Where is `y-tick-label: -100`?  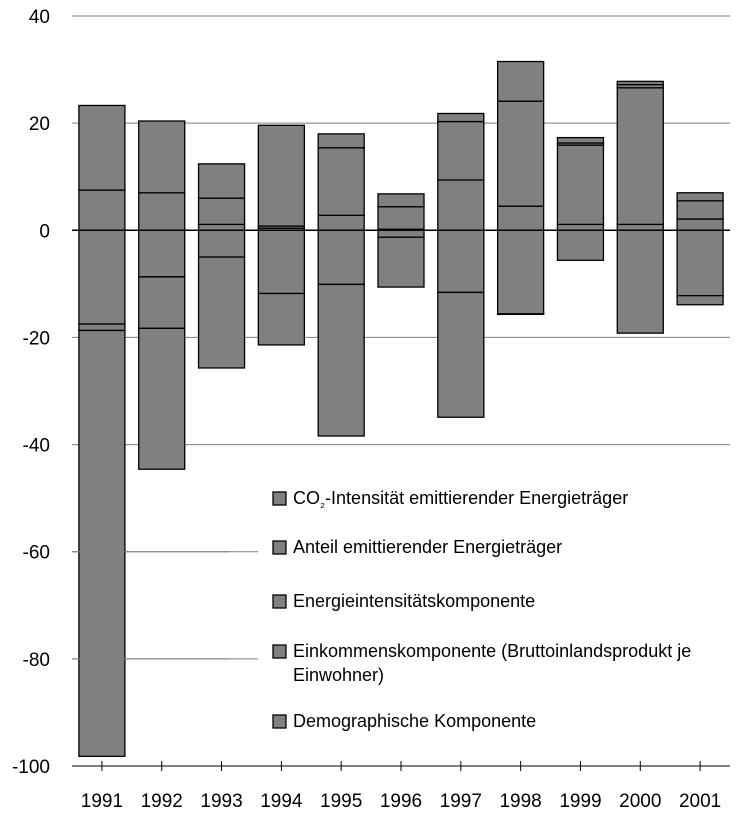
y-tick-label: -100 is located at coordinates (31, 767).